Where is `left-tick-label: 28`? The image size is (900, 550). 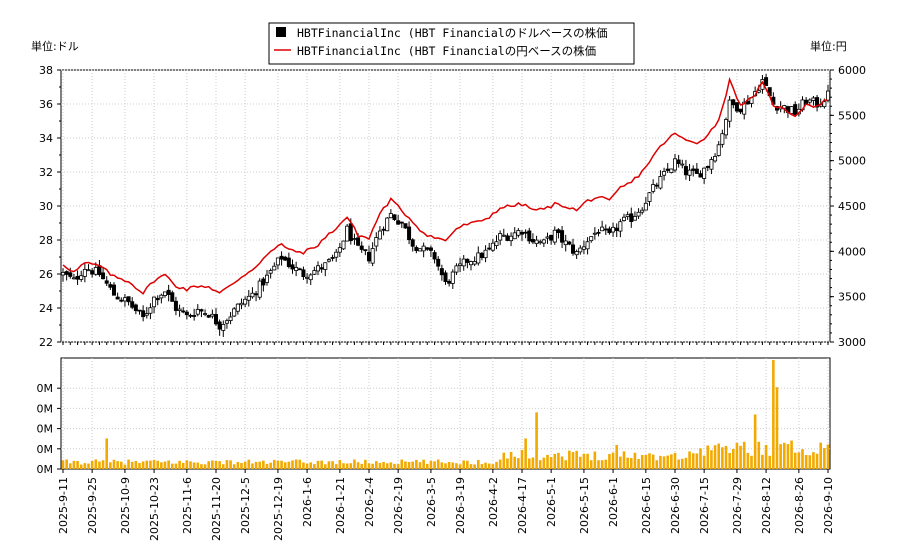
left-tick-label: 28 is located at coordinates (46, 240).